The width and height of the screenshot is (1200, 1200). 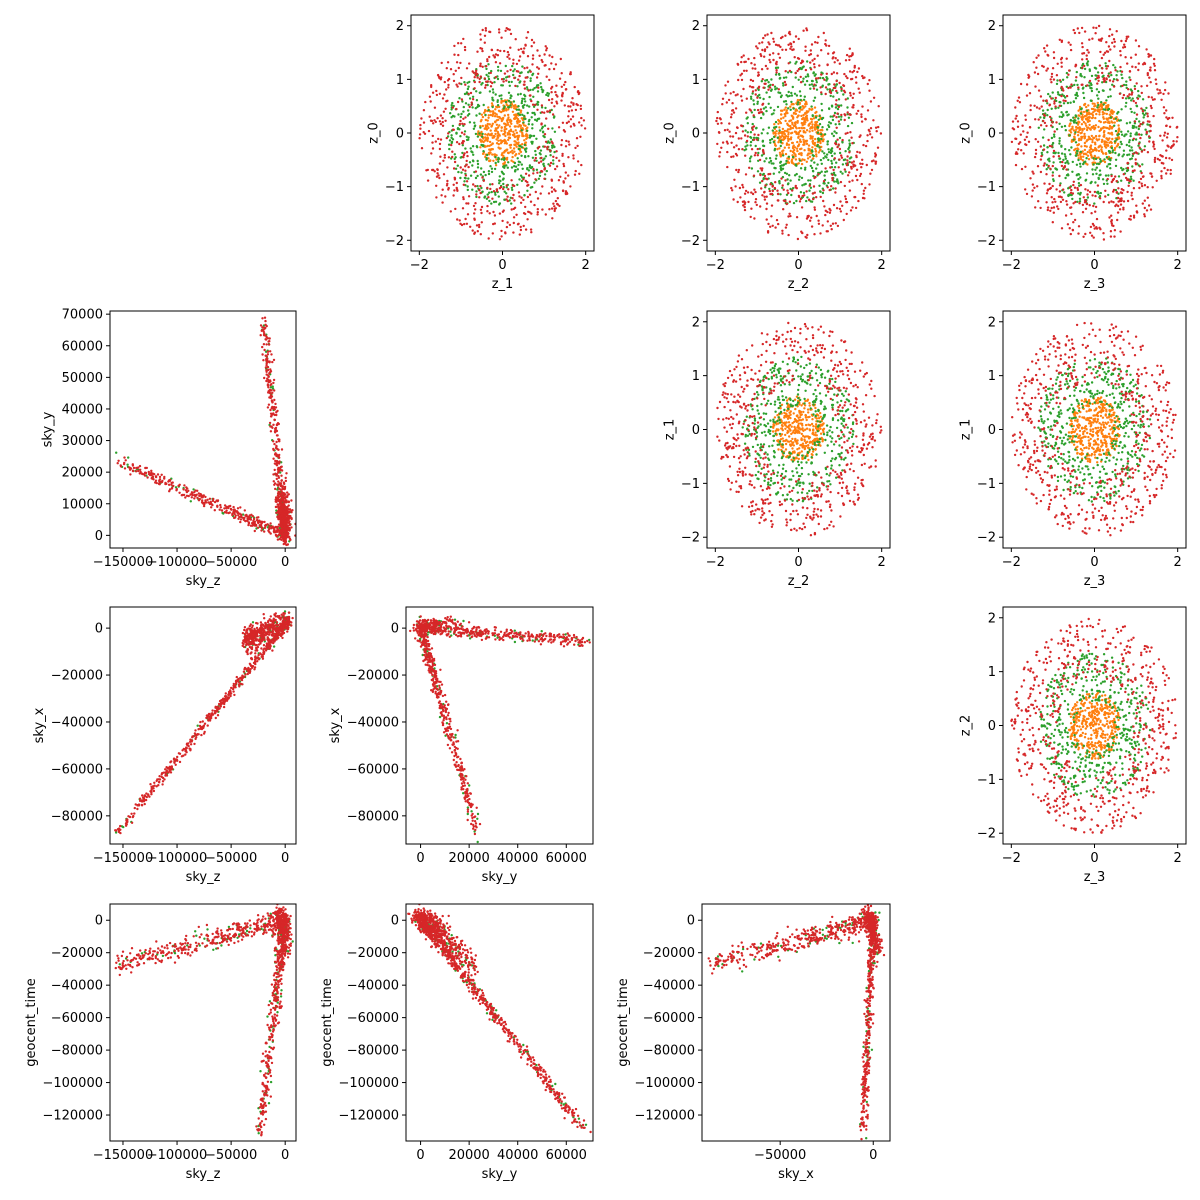 What do you see at coordinates (992, 80) in the screenshot?
I see `y-tick-label: 1` at bounding box center [992, 80].